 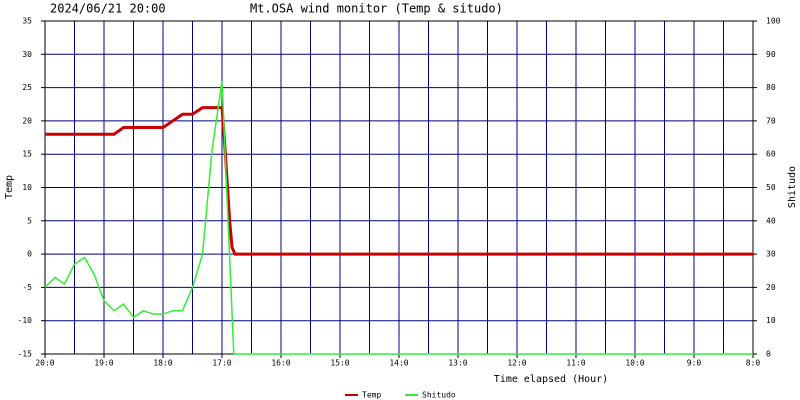 What do you see at coordinates (25, 354) in the screenshot?
I see `y-tick-label: -15` at bounding box center [25, 354].